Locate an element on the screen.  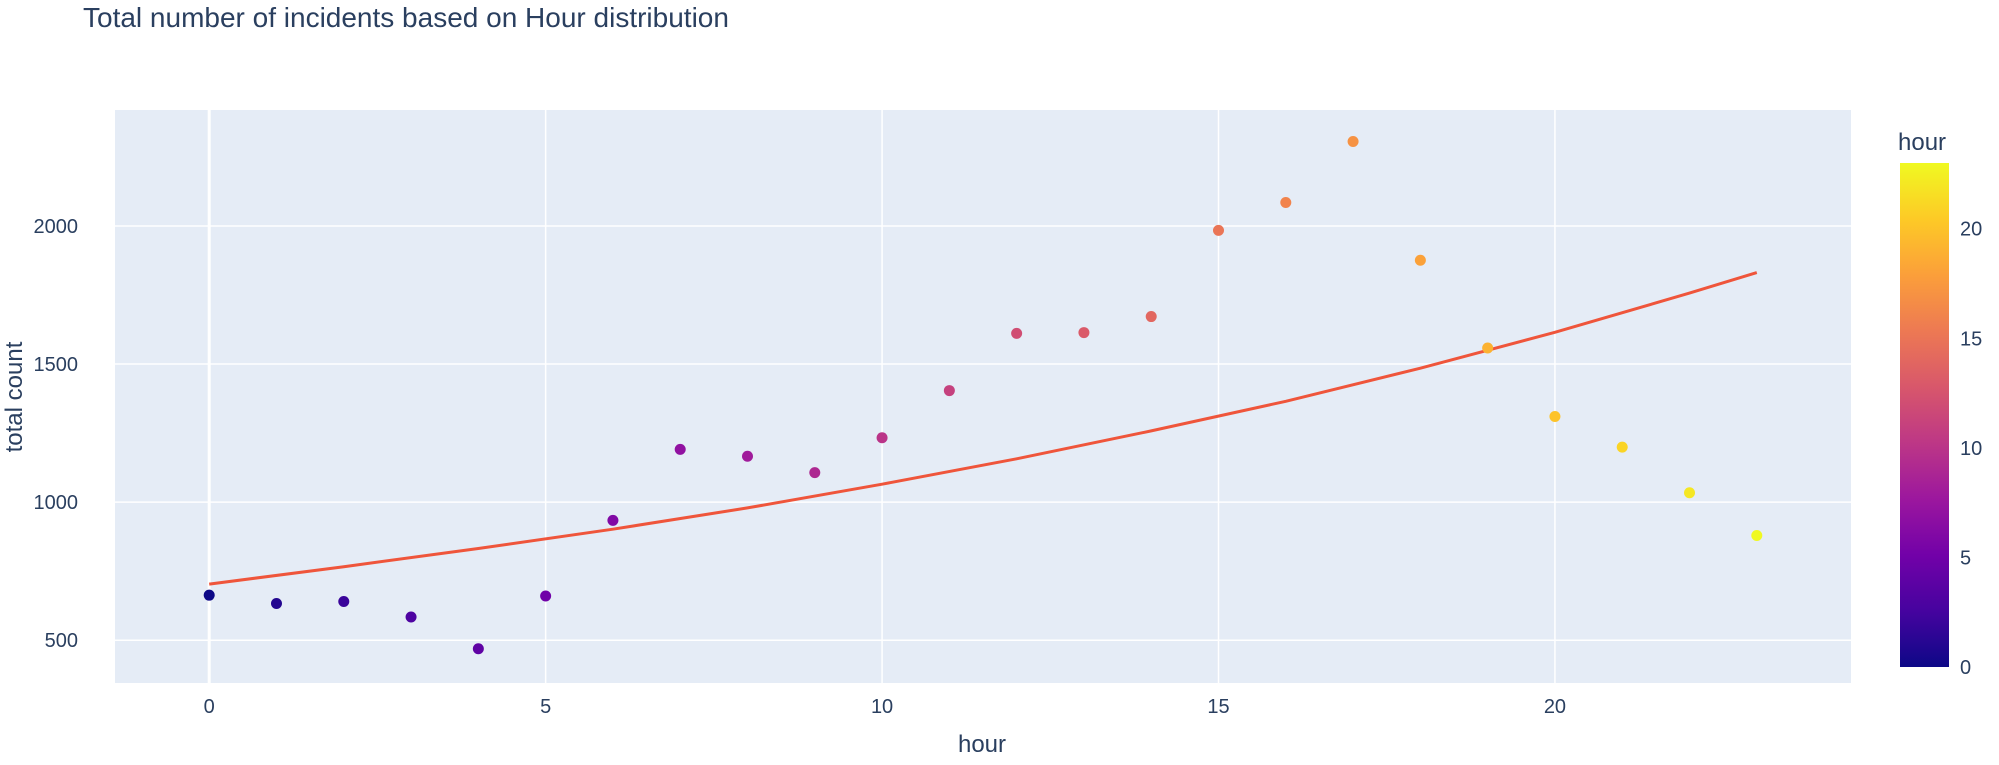
y-axis-title: total count is located at coordinates (14, 396).